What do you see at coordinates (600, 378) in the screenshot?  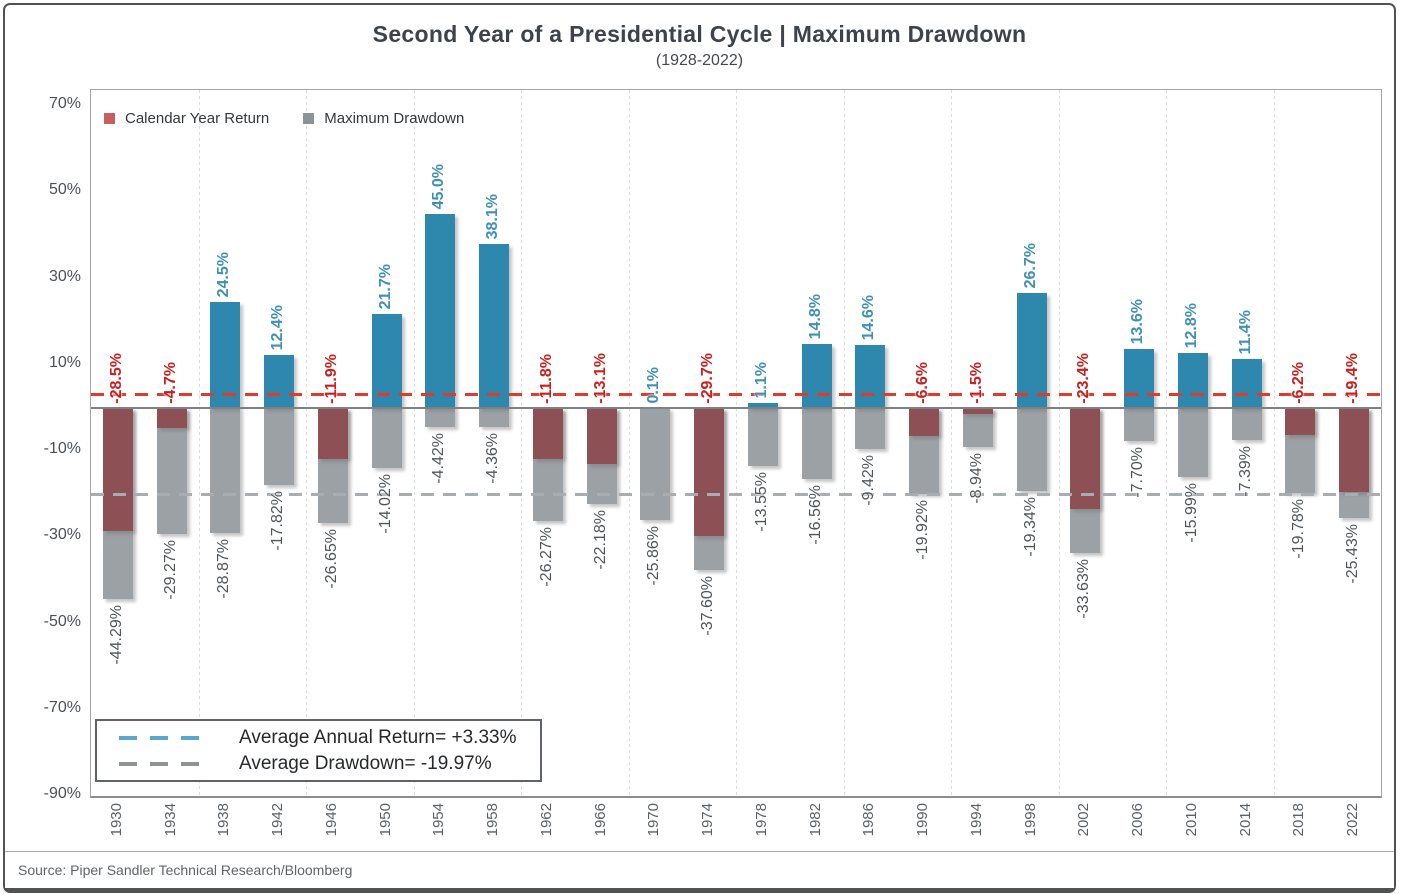 I see `return-label: -13.1%` at bounding box center [600, 378].